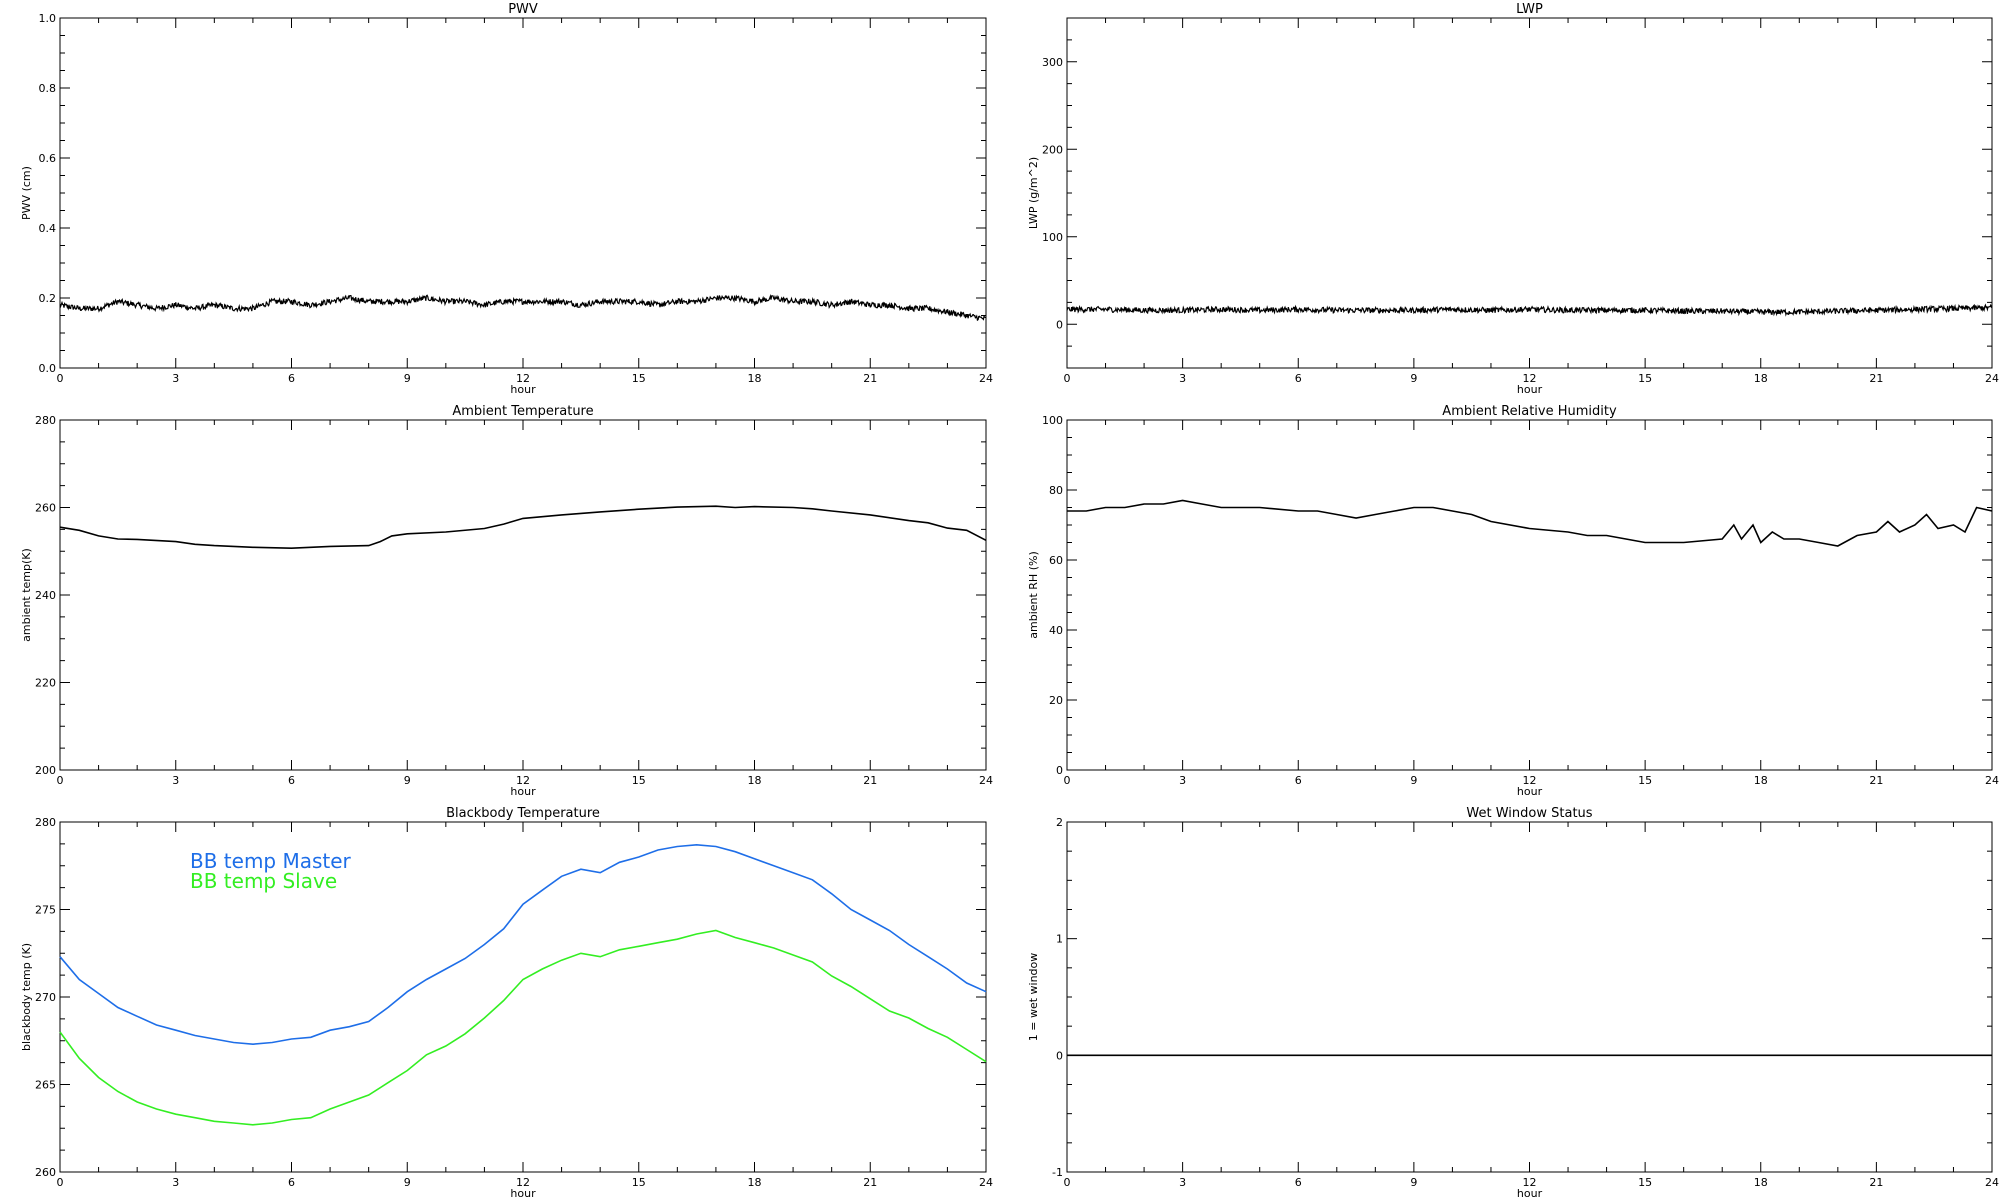 The image size is (2000, 1200). I want to click on y-tick-label: 220, so click(45, 683).